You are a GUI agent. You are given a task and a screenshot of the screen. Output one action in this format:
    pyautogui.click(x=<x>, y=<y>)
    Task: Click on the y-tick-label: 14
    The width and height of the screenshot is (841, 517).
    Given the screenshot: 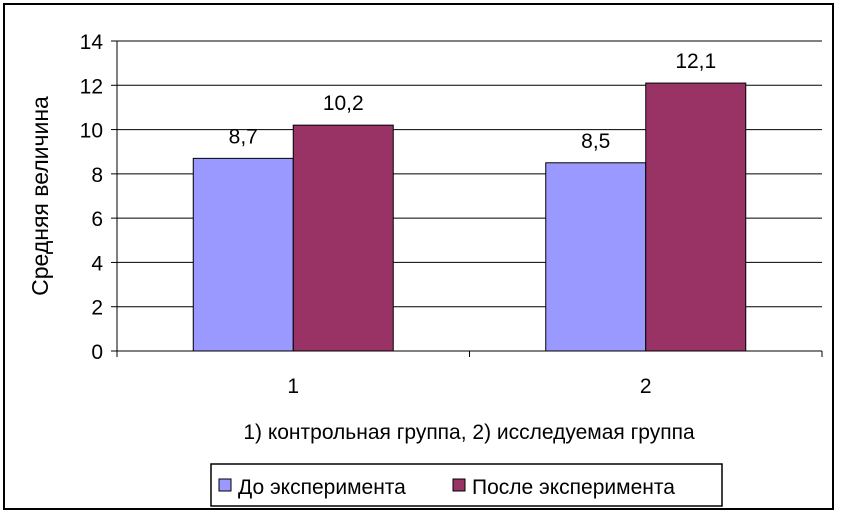 What is the action you would take?
    pyautogui.click(x=92, y=42)
    